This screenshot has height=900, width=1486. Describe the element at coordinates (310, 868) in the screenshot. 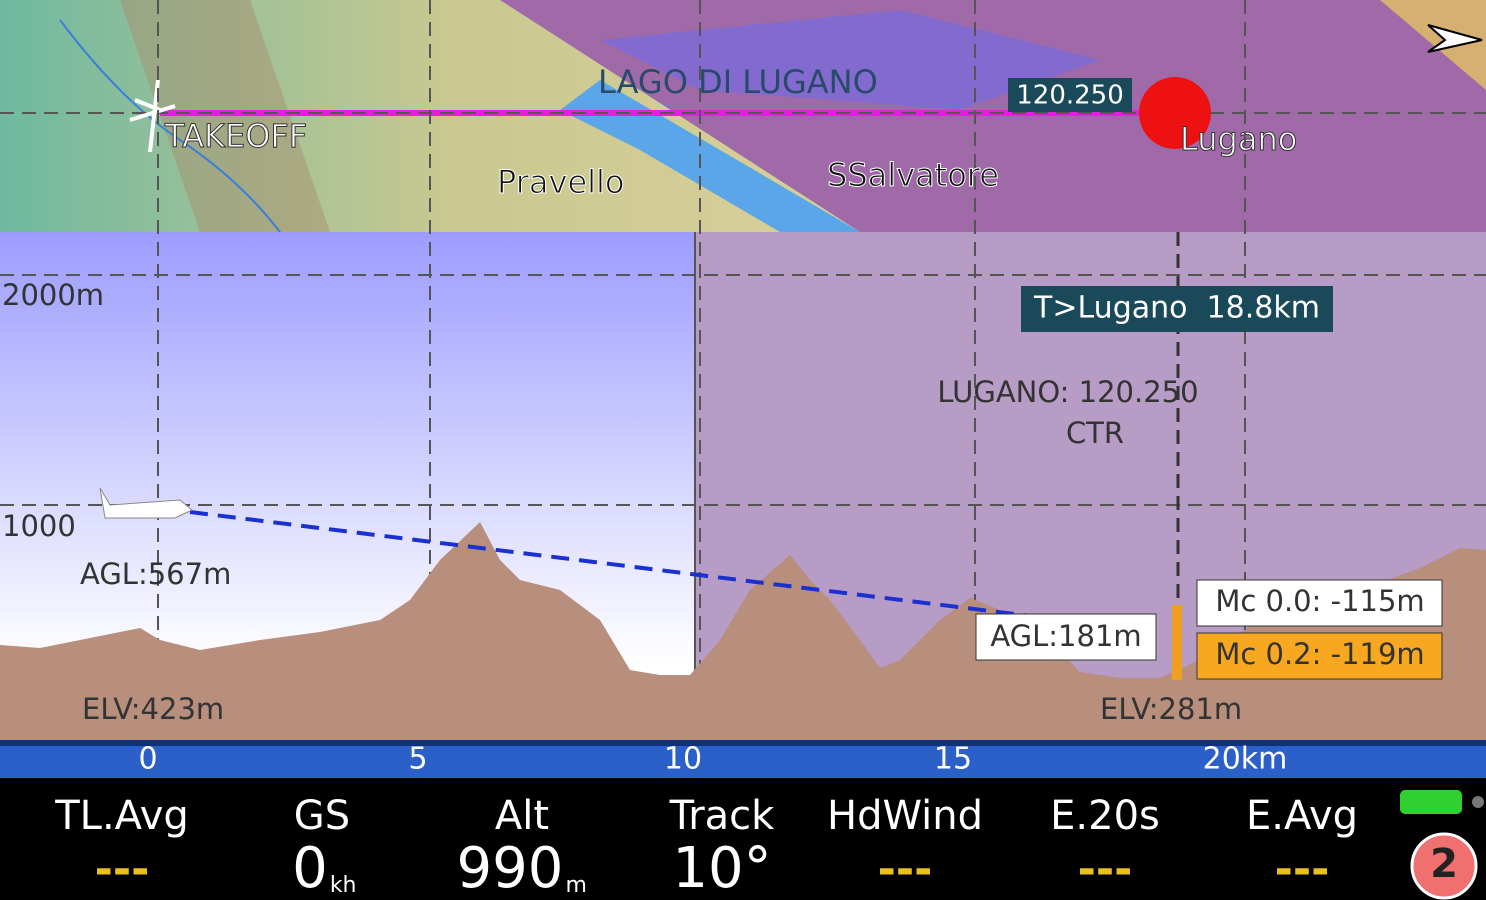

I see `info-value: 0` at that location.